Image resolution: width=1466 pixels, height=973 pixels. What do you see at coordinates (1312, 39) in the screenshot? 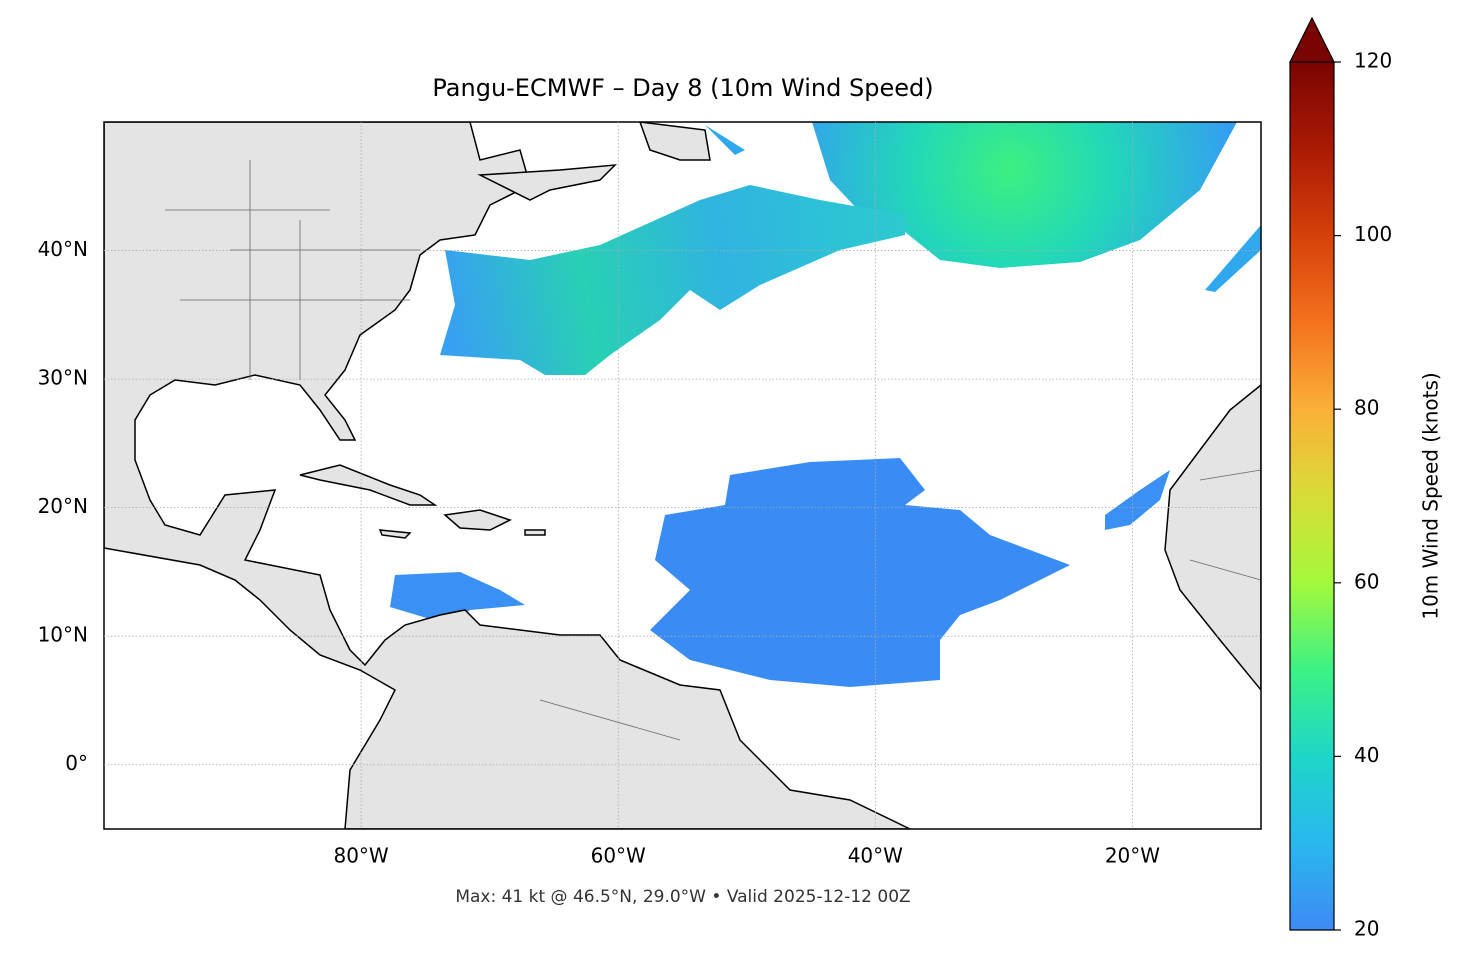
I see `colorbar-extend` at bounding box center [1312, 39].